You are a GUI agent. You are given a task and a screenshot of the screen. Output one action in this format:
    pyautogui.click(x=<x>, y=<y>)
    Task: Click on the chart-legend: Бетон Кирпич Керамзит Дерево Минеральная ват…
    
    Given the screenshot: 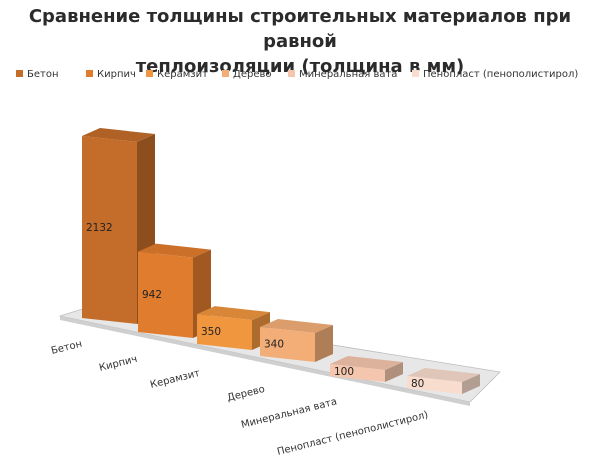 What is the action you would take?
    pyautogui.click(x=297, y=74)
    